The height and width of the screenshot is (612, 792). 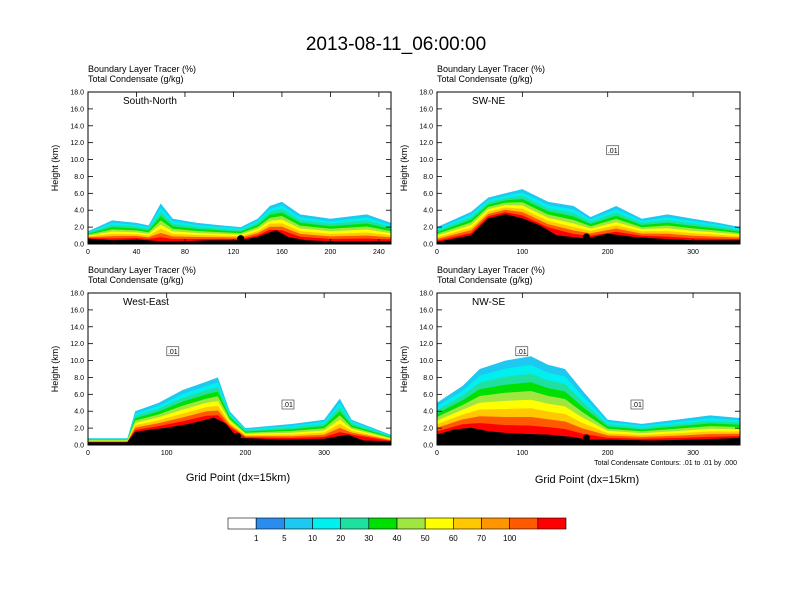 What do you see at coordinates (488, 302) in the screenshot?
I see `panel-label: NW-SE` at bounding box center [488, 302].